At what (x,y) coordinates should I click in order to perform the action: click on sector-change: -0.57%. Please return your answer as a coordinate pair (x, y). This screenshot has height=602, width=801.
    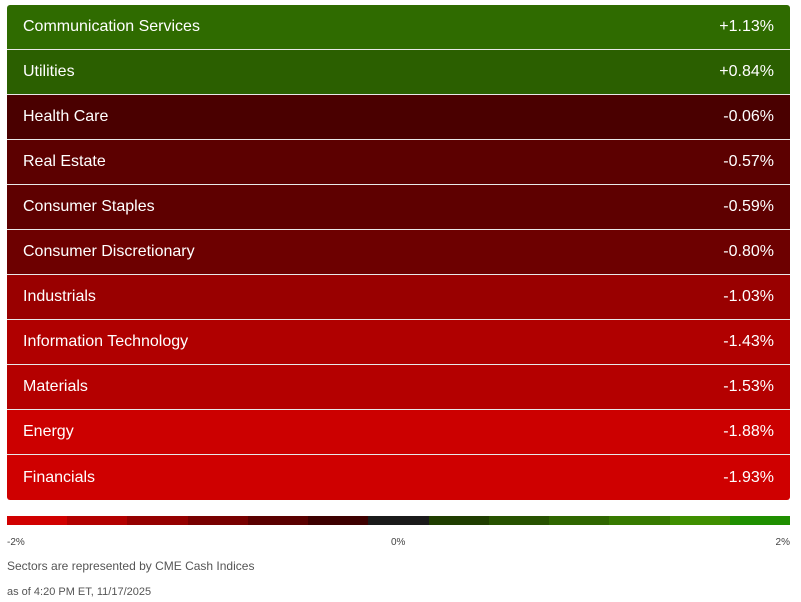
    Looking at the image, I should click on (748, 161).